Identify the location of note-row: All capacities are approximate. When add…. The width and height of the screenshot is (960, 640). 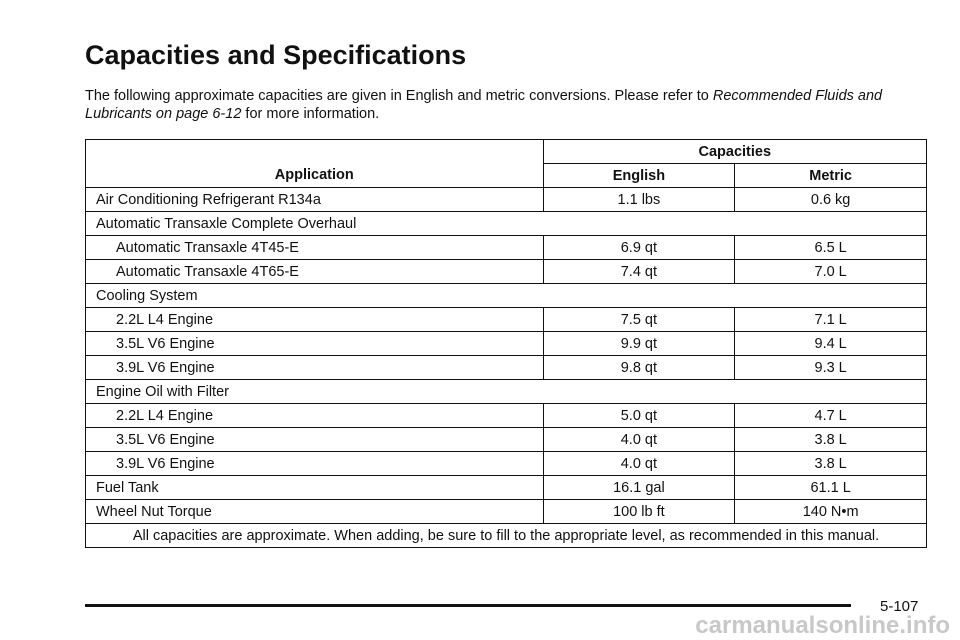
(506, 535).